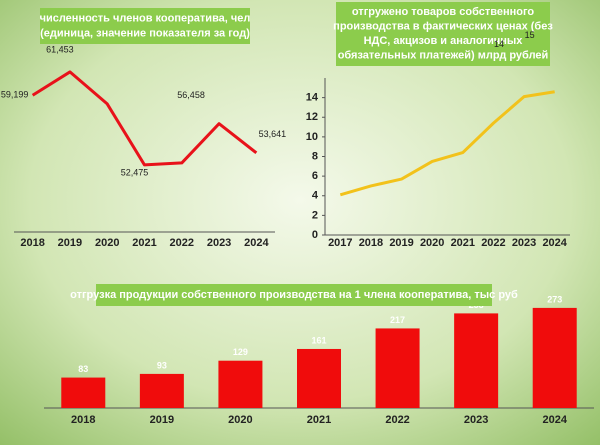  I want to click on y-tick-label: 8, so click(315, 156).